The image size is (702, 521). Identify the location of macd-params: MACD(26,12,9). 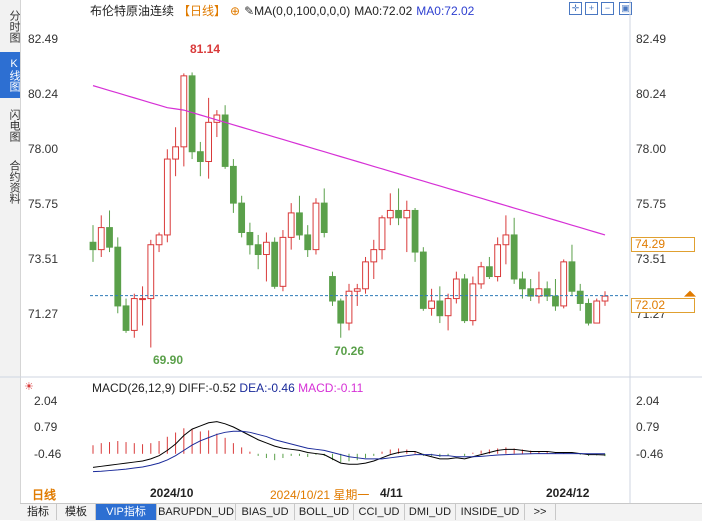
(134, 388).